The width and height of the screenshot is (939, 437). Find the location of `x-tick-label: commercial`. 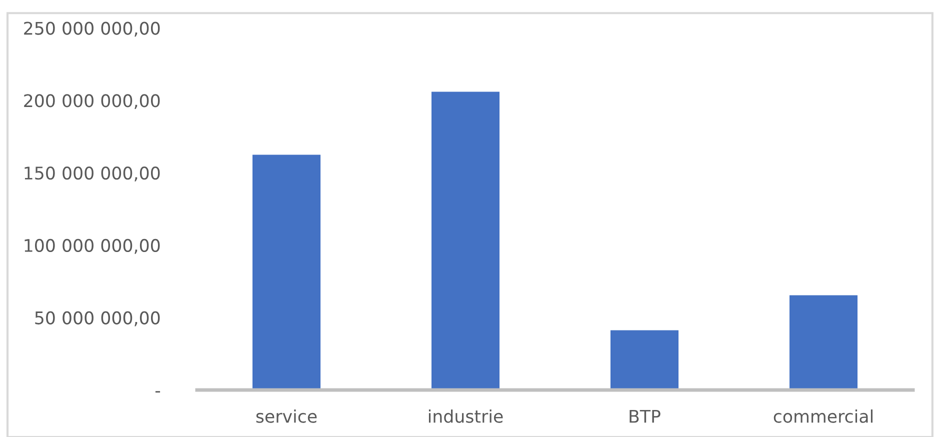

x-tick-label: commercial is located at coordinates (823, 416).